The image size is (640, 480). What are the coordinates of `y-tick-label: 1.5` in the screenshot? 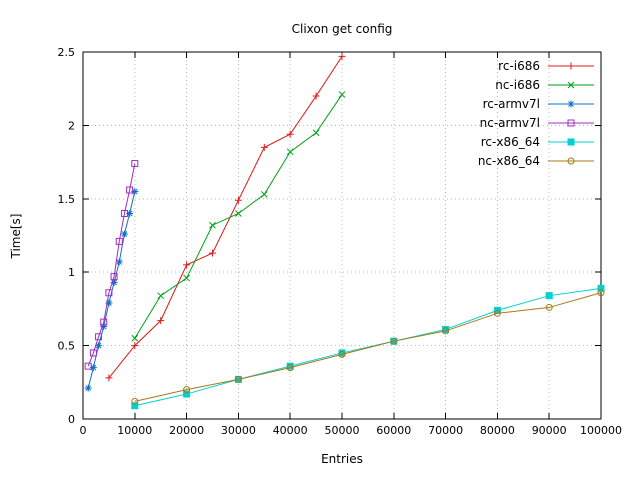 It's located at (67, 199).